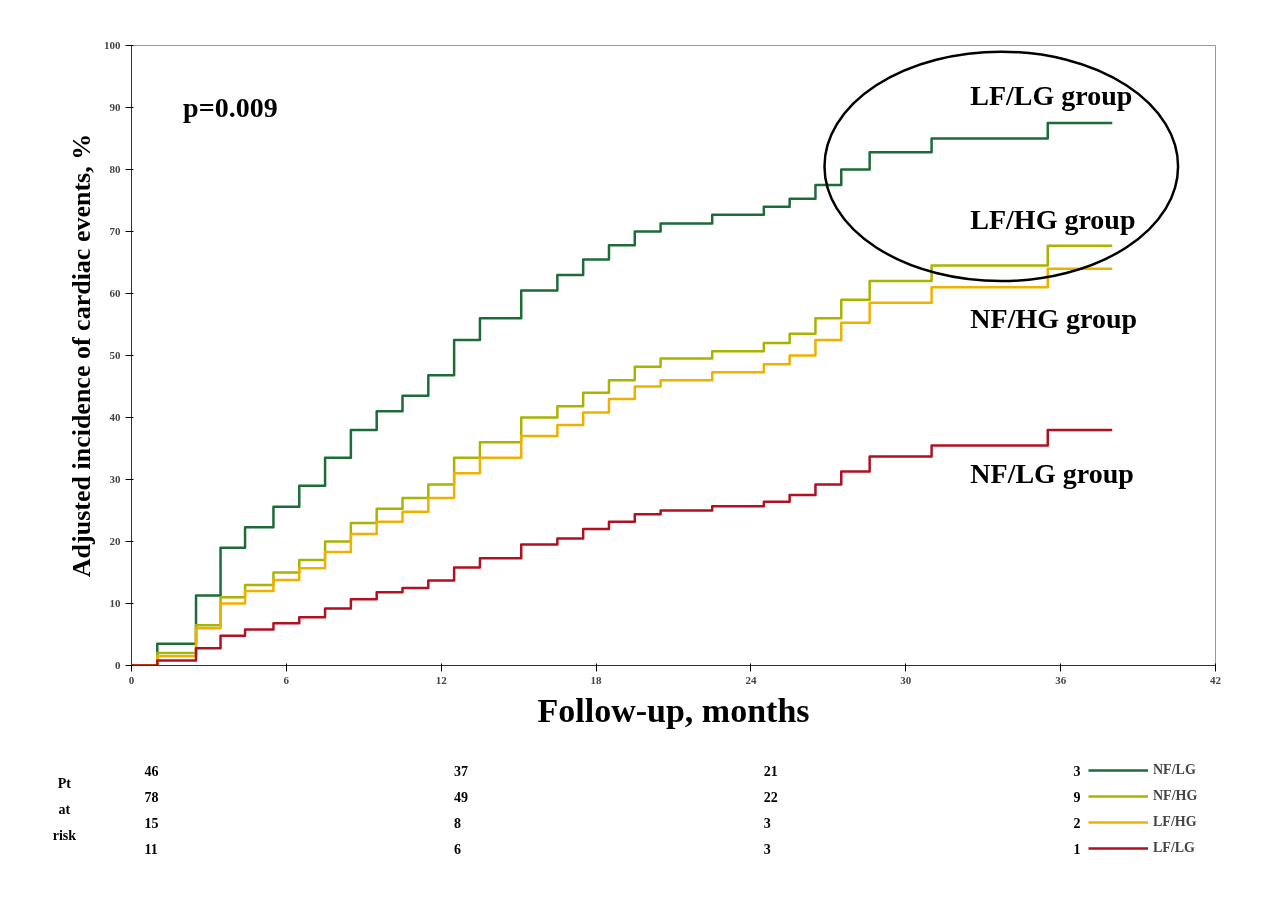  Describe the element at coordinates (286, 679) in the screenshot. I see `x-tick-label: 6` at that location.